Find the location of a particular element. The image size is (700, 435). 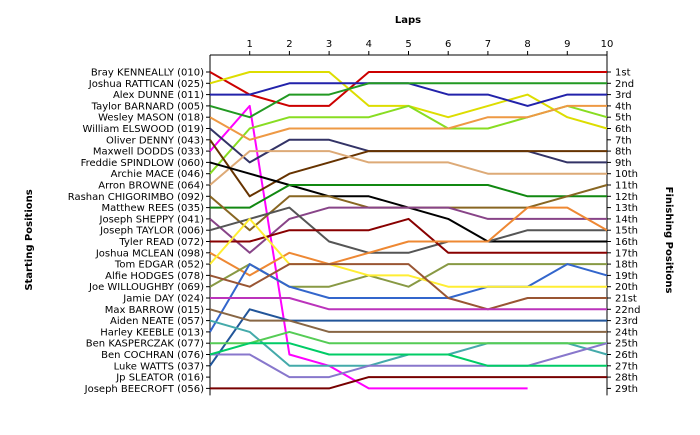

finish-position-label: 19th is located at coordinates (626, 276).